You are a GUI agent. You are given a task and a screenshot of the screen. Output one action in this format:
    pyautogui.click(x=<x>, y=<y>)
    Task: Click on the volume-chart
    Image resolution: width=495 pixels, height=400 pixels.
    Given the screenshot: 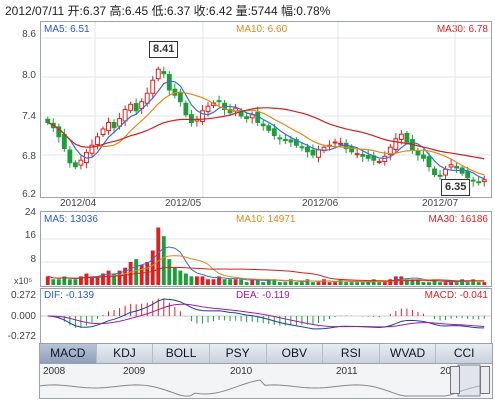 What is the action you would take?
    pyautogui.click(x=266, y=256)
    